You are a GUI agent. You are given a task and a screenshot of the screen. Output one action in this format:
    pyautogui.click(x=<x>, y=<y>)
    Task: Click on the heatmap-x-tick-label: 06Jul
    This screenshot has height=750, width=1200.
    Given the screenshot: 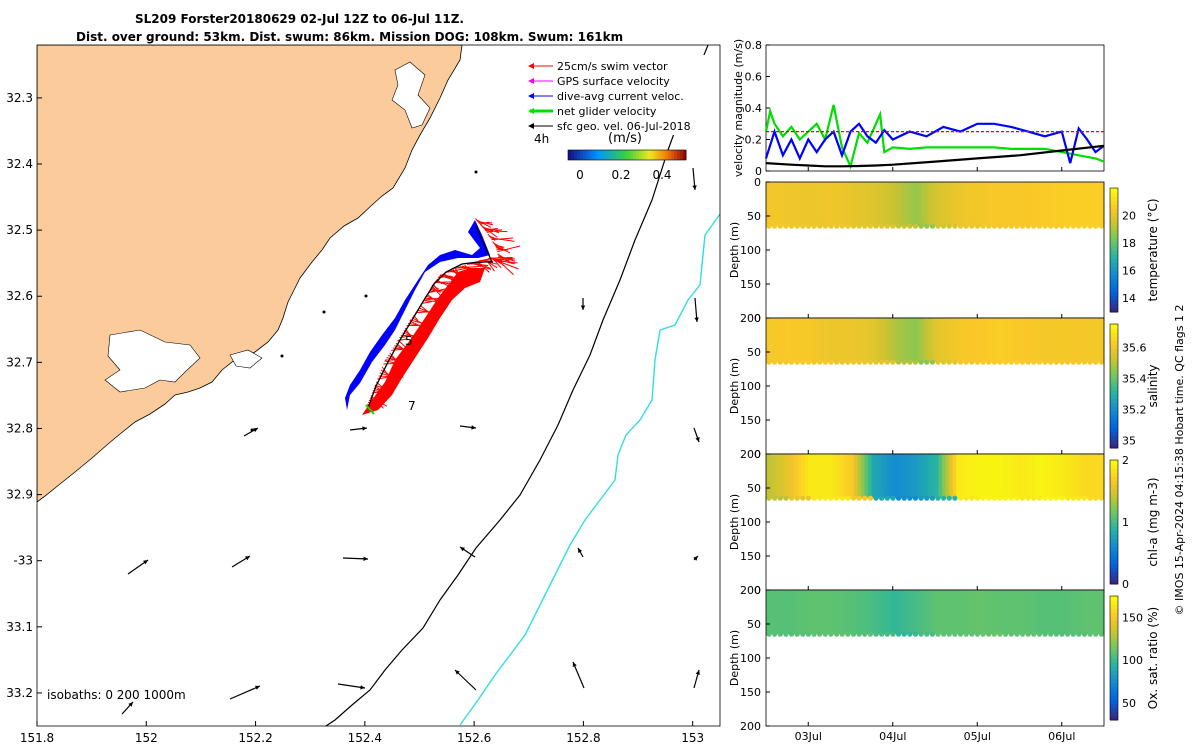 What is the action you would take?
    pyautogui.click(x=1061, y=736)
    